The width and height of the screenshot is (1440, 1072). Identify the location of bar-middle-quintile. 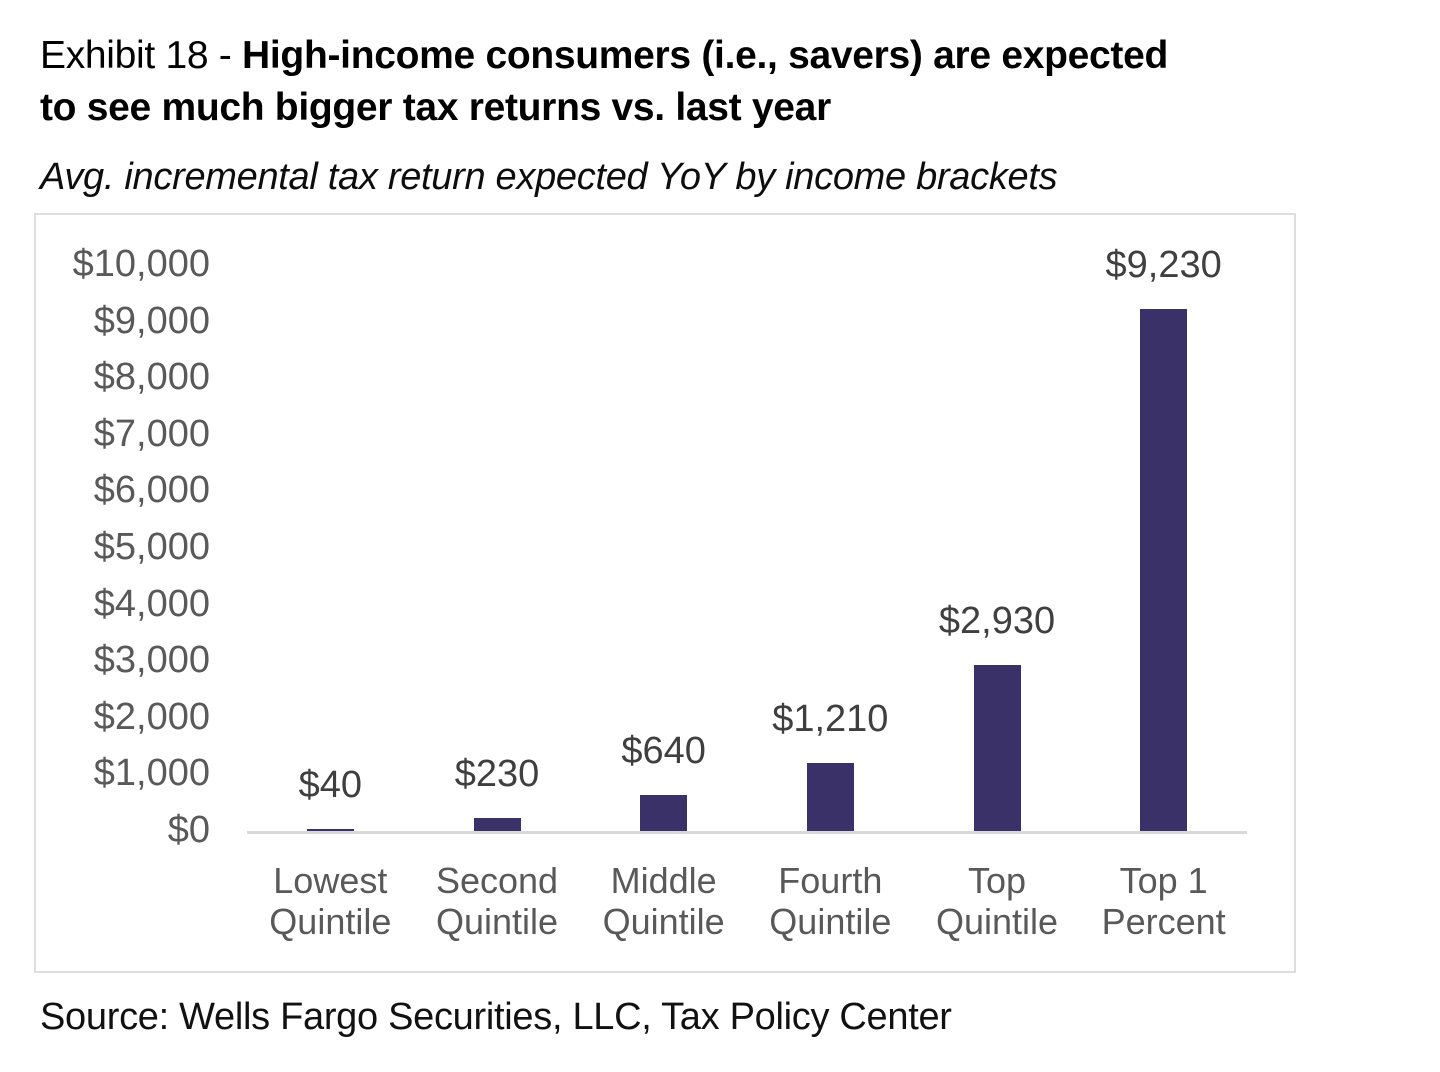
(664, 813).